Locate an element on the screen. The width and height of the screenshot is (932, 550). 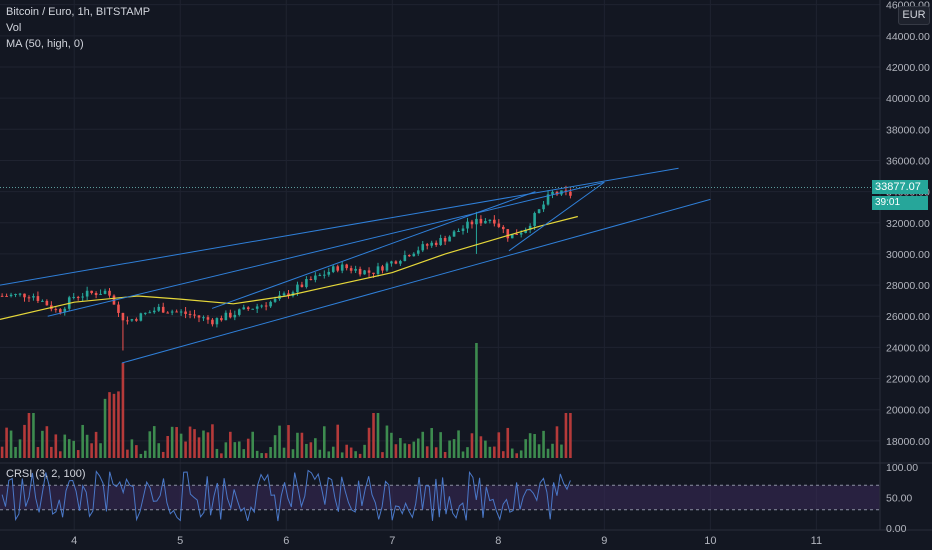
legend-crsi: CRSI (3, 2, 100) is located at coordinates (46, 474).